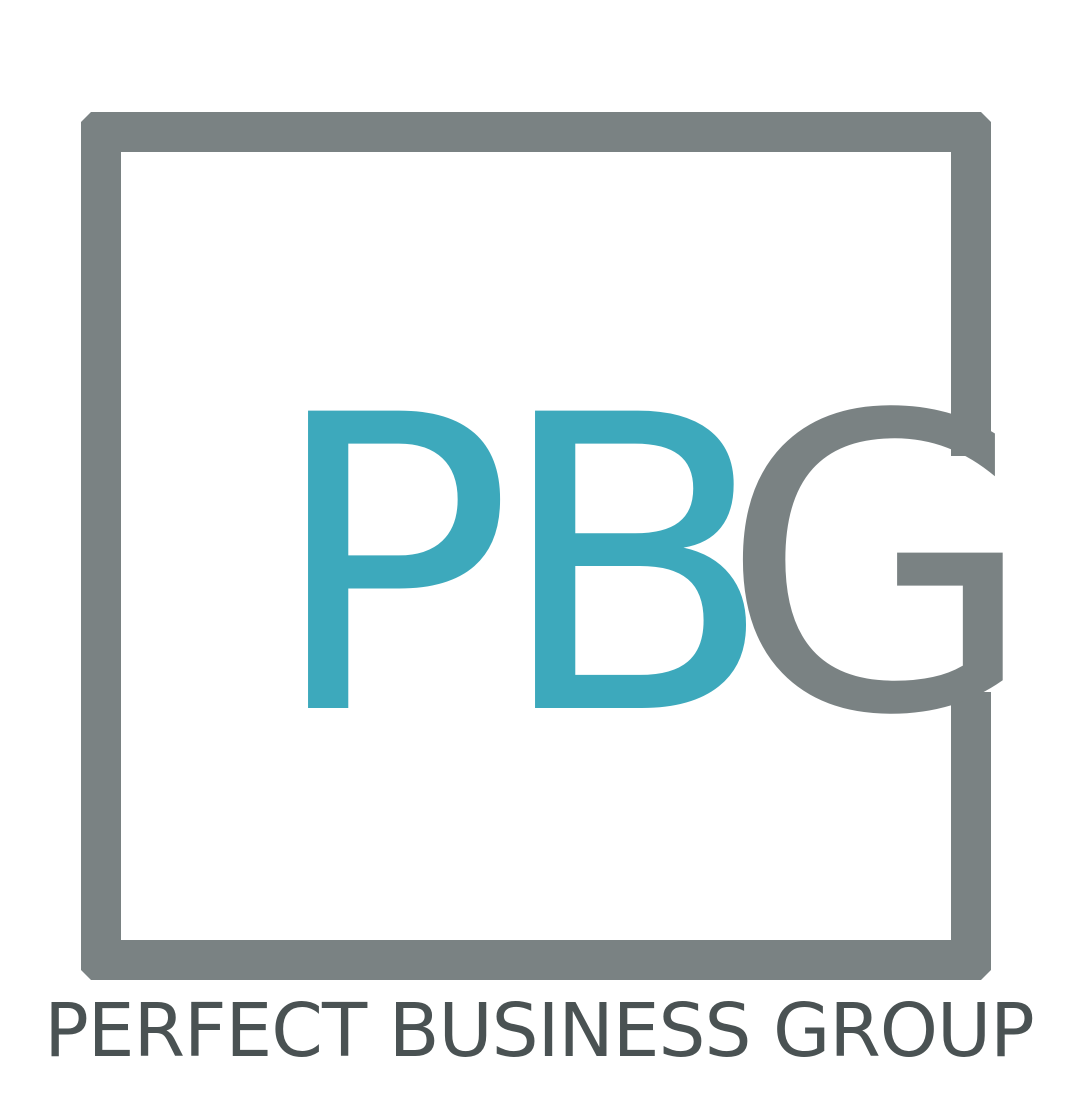 This screenshot has height=1098, width=1078. Describe the element at coordinates (539, 1031) in the screenshot. I see `company-name: PERFECT BUSINESS GROUP` at that location.